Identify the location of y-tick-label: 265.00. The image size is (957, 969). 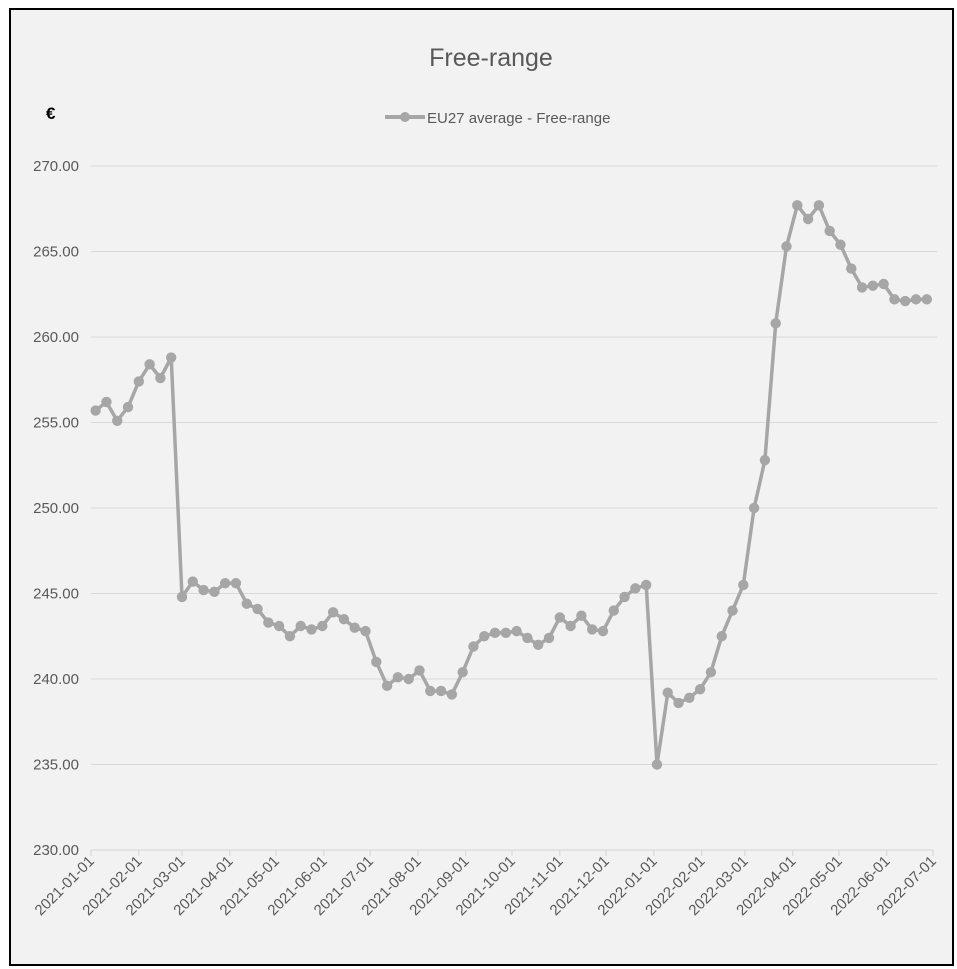
(56, 252).